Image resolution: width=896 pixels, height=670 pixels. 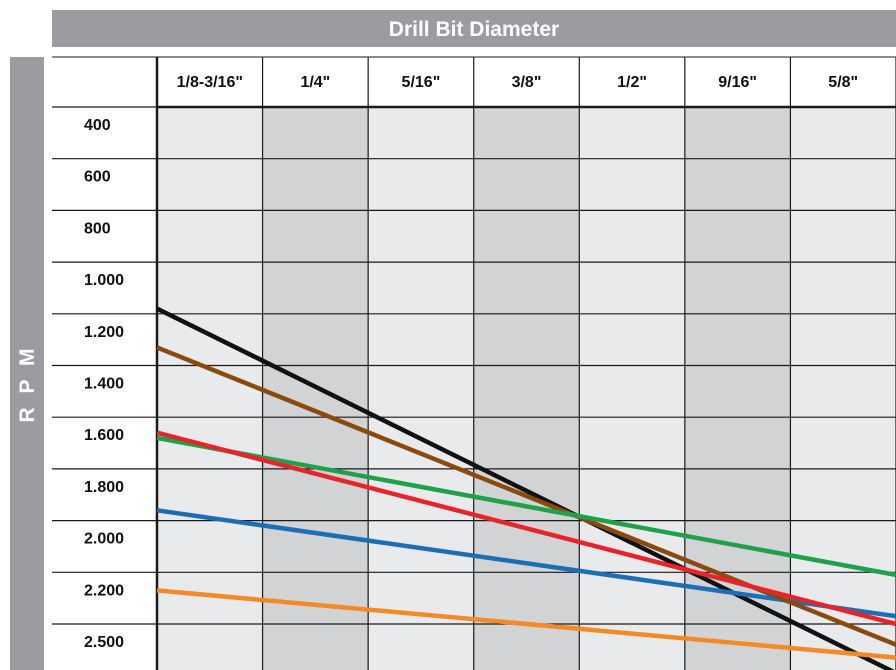 What do you see at coordinates (315, 82) in the screenshot?
I see `column-label: 1/4"` at bounding box center [315, 82].